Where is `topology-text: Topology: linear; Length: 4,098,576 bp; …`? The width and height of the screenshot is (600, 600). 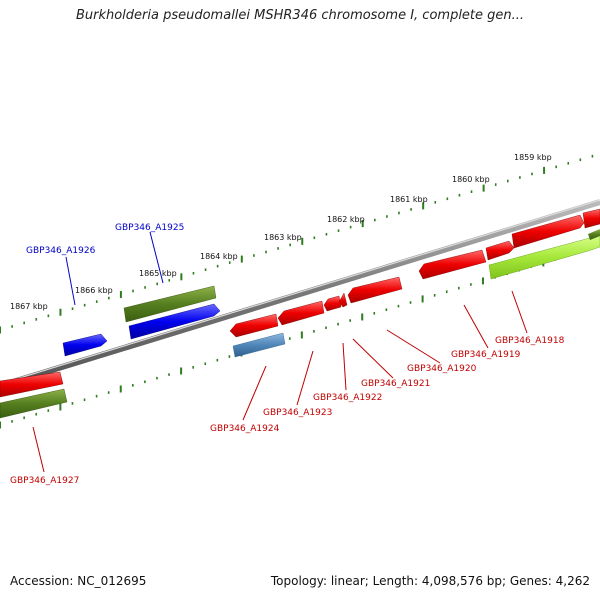
topology-text: Topology: linear; Length: 4,098,576 bp; … is located at coordinates (430, 581).